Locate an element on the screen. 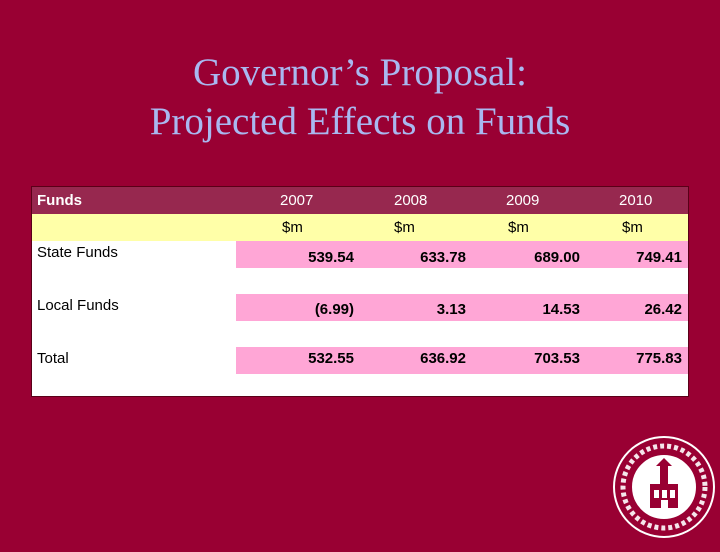 Image resolution: width=720 pixels, height=552 pixels. value-state-2010: 749.41 is located at coordinates (659, 257).